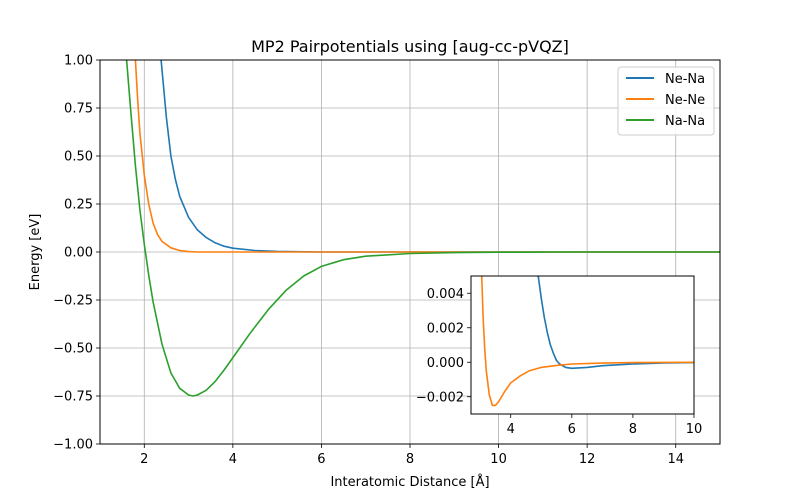 Image resolution: width=800 pixels, height=500 pixels. Describe the element at coordinates (410, 46) in the screenshot. I see `chart-title: MP2 Pairpotentials using [aug-cc-pVQZ]` at that location.